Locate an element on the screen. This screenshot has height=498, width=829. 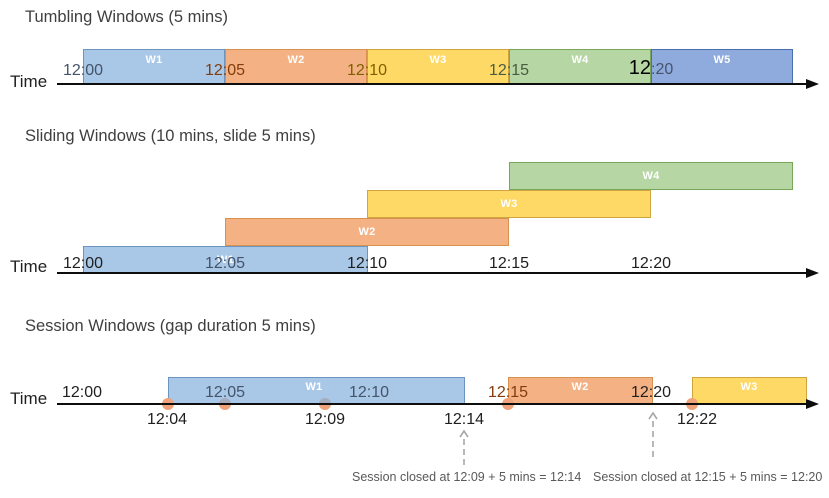
sliding-window-w1: W1 is located at coordinates (225, 260).